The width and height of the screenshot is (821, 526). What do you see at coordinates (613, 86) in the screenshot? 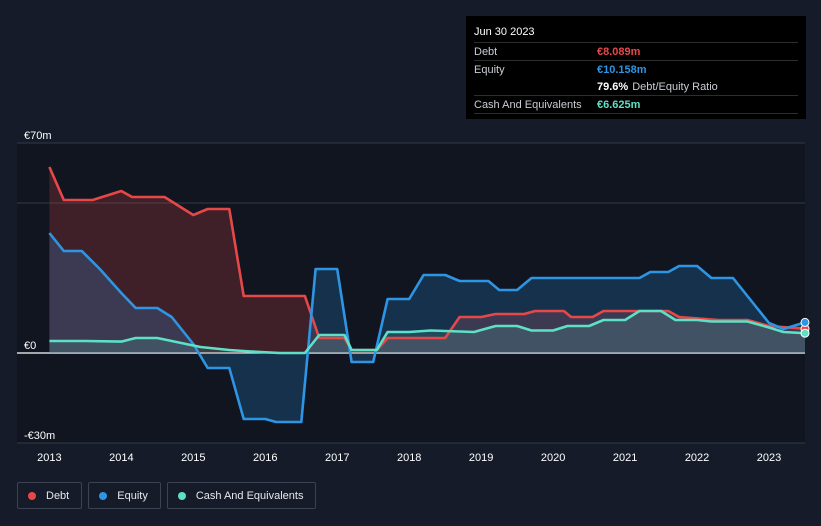
I see `tooltip-ratio-value: 79.6%` at bounding box center [613, 86].